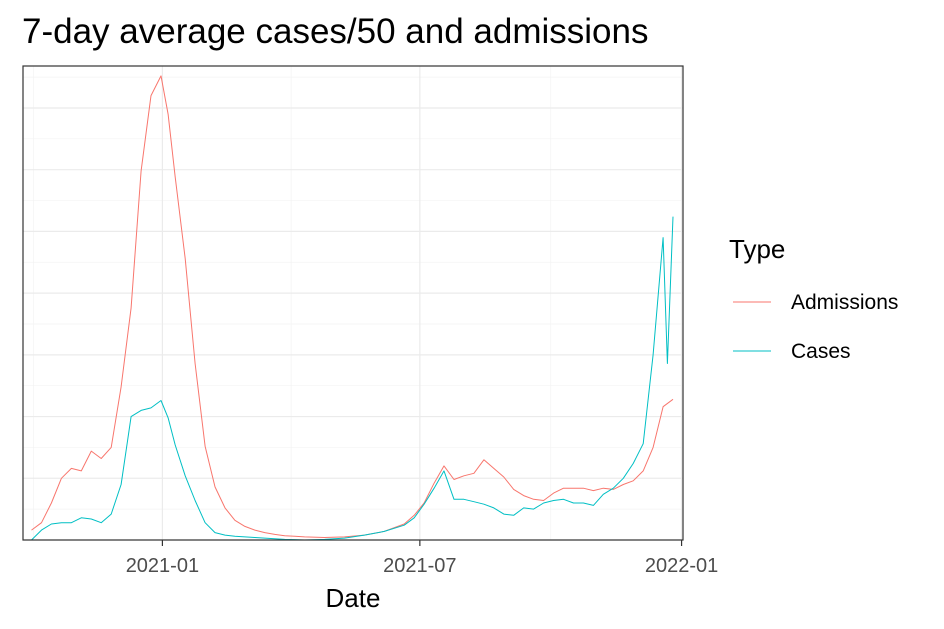 The height and width of the screenshot is (629, 944). I want to click on legend: Type Admissions Cases, so click(813, 298).